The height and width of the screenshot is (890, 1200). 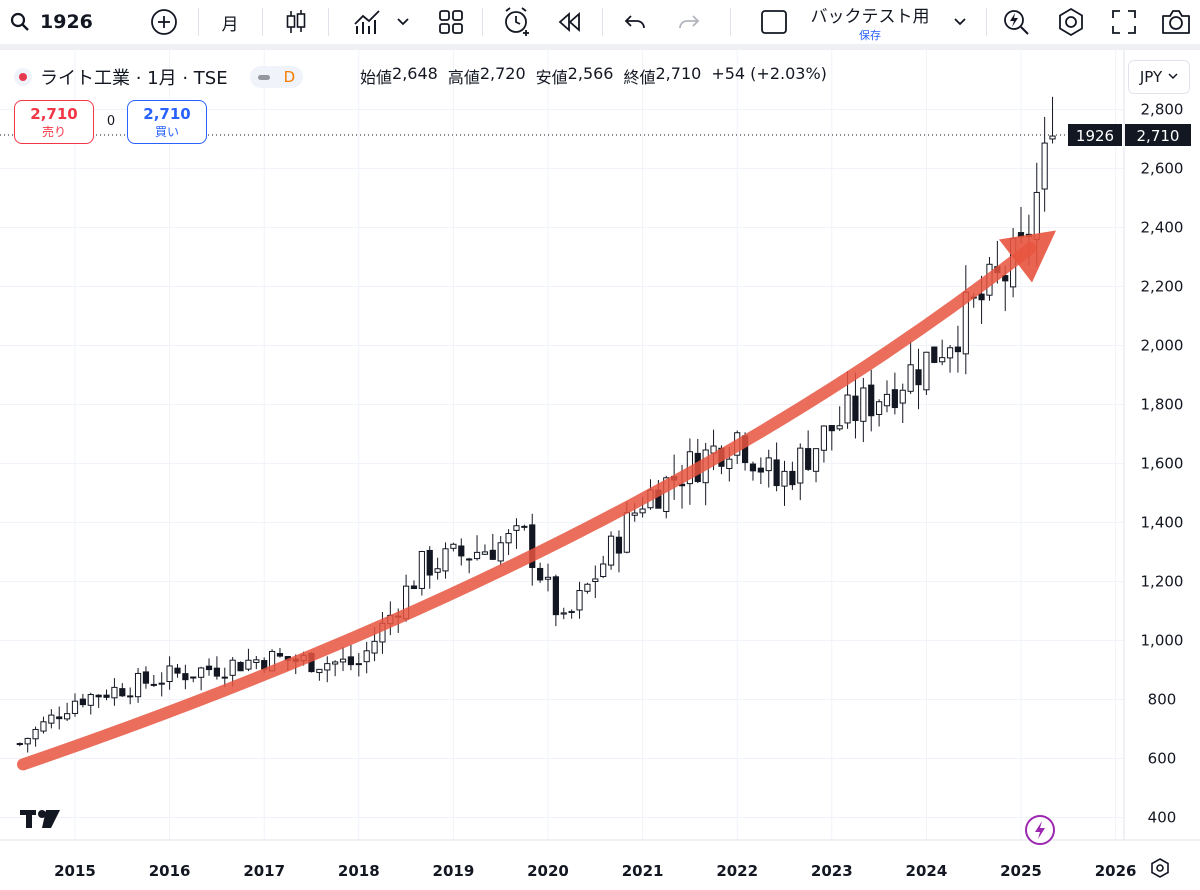 I want to click on alarm-clock-icon, so click(x=517, y=21).